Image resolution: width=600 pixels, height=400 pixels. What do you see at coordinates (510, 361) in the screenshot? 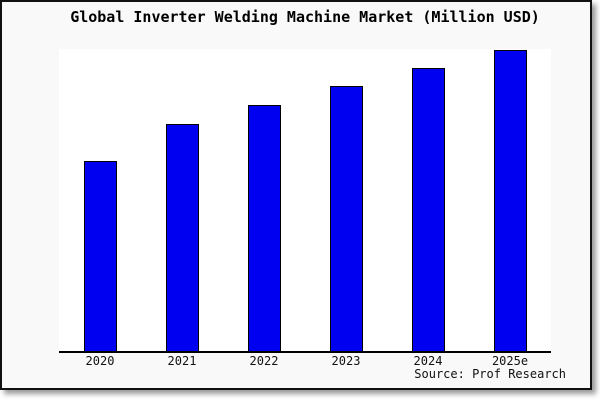
I see `x-tick-label-2025e: 2025e` at bounding box center [510, 361].